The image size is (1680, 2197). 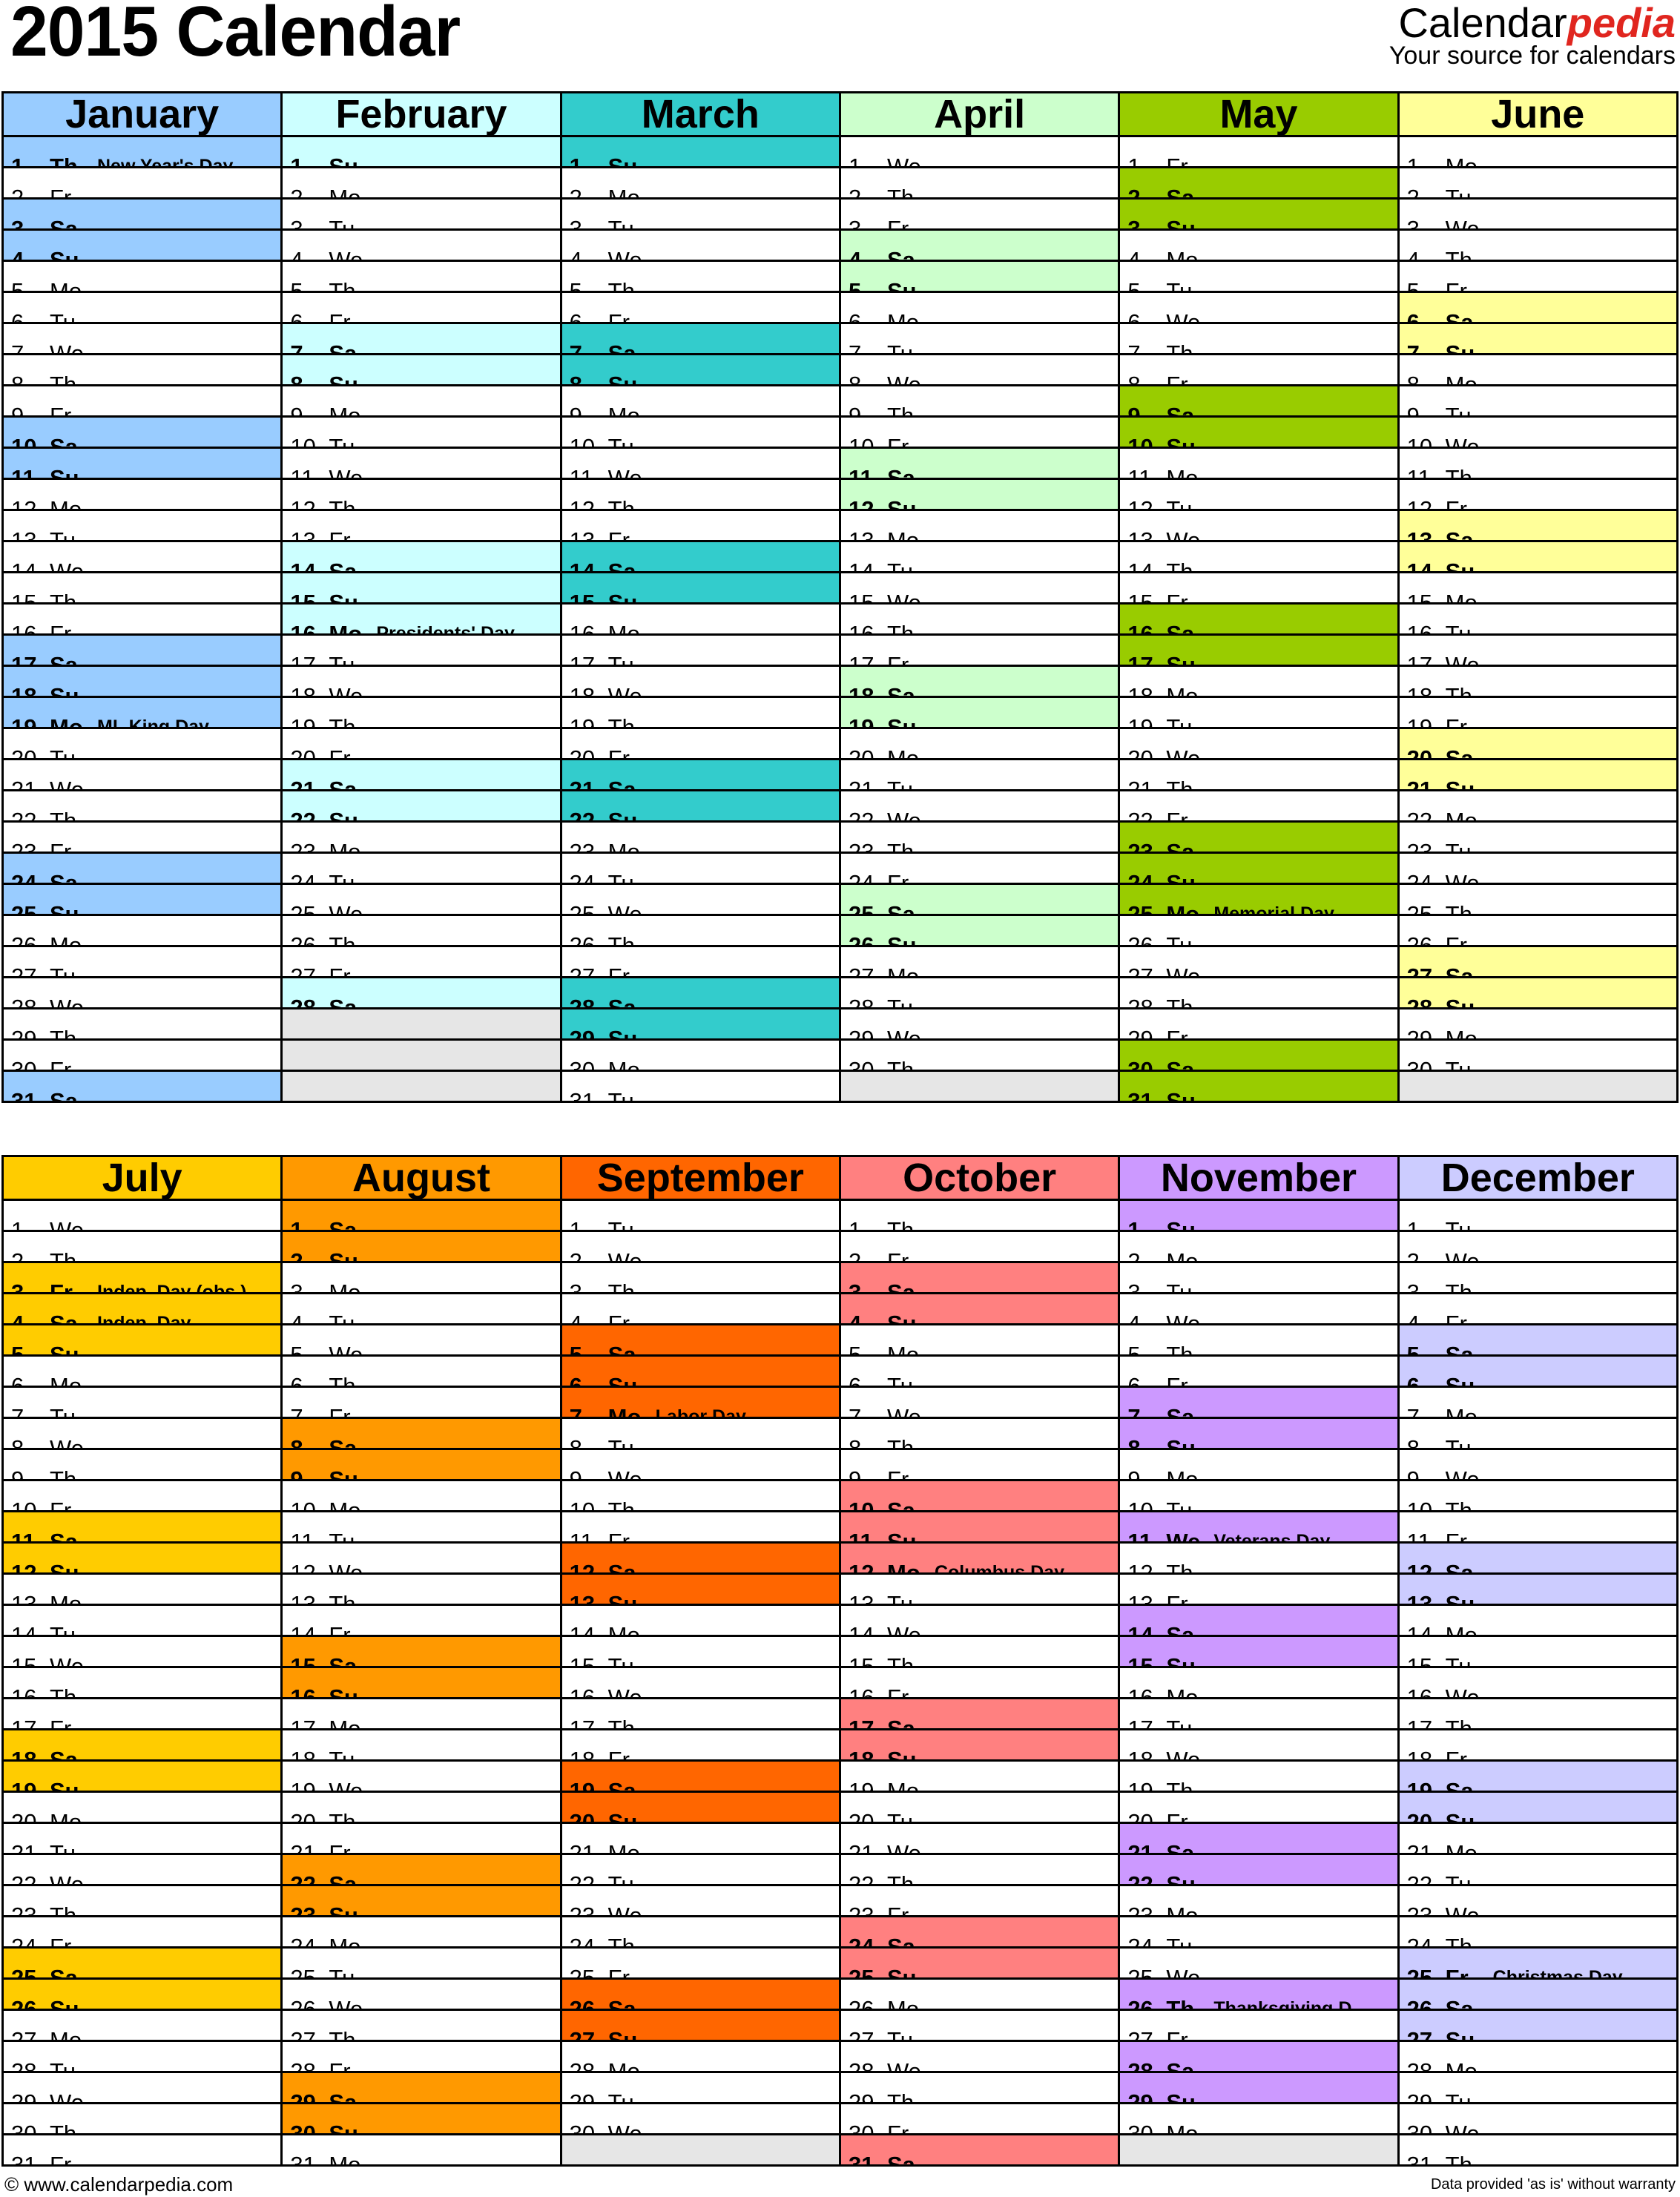 I want to click on day-cell: 24 Fr, so click(x=979, y=868).